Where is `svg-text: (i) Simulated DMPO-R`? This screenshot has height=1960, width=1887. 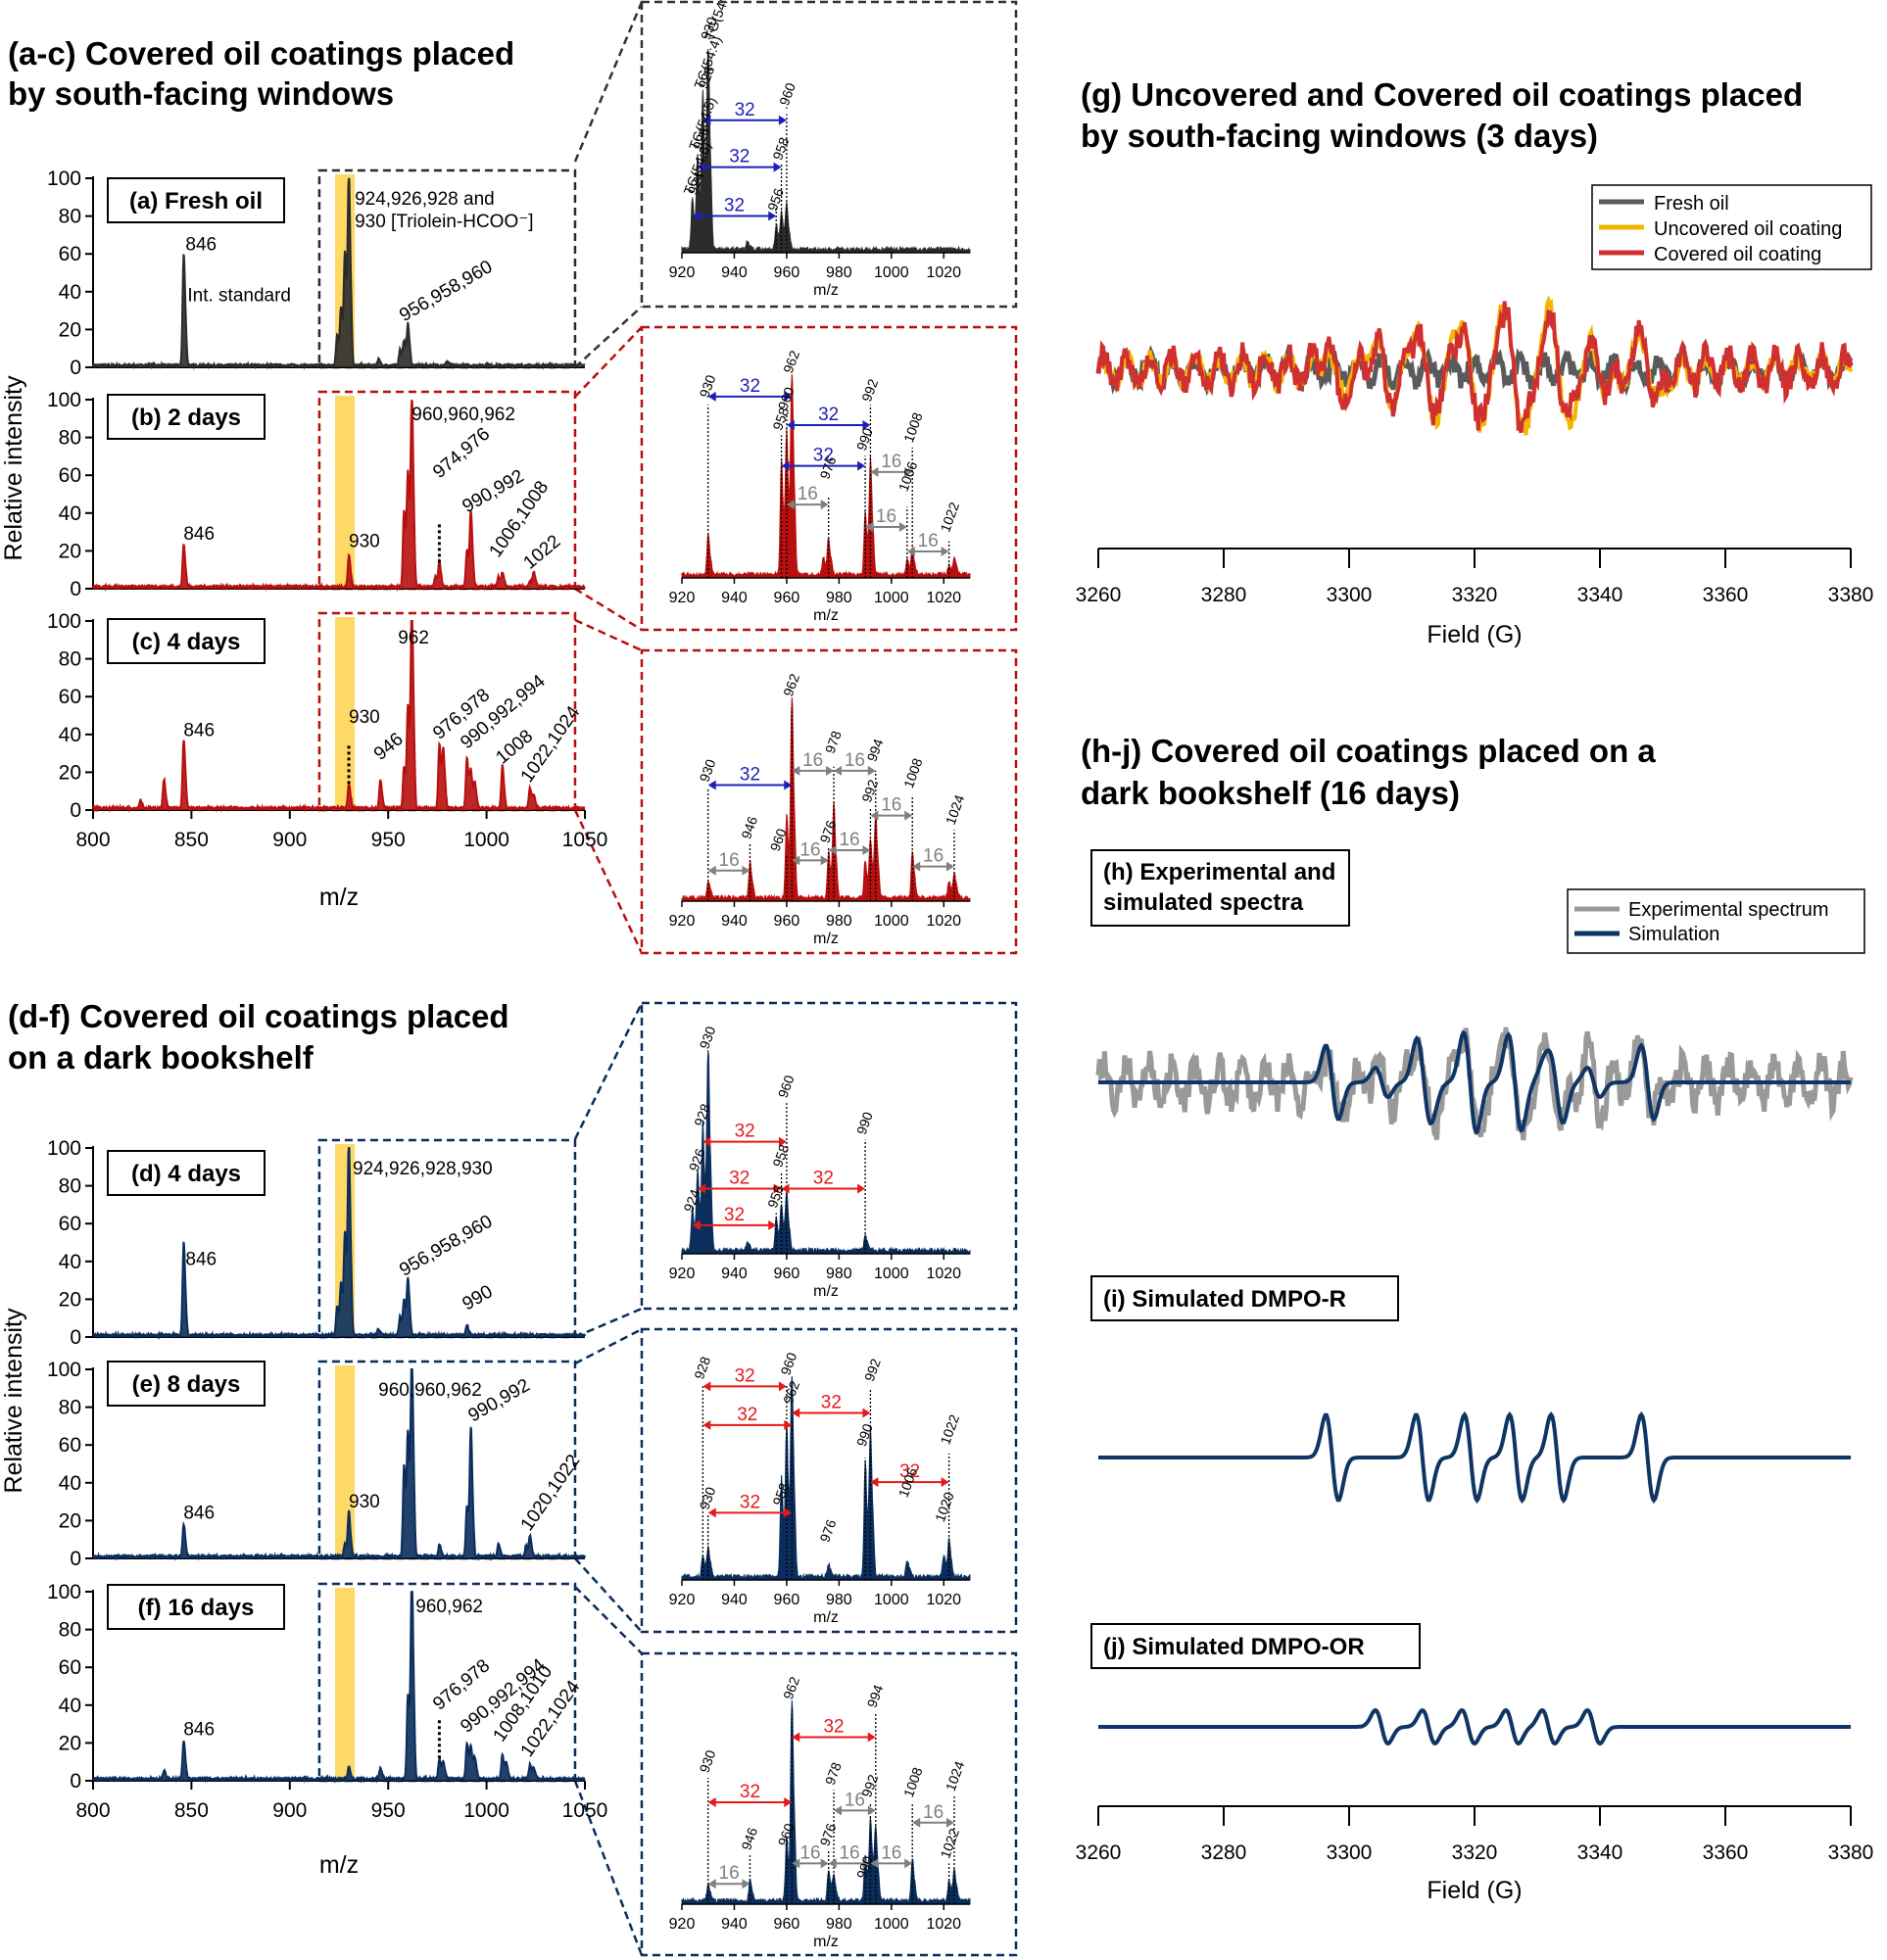 svg-text: (i) Simulated DMPO-R is located at coordinates (1224, 1299).